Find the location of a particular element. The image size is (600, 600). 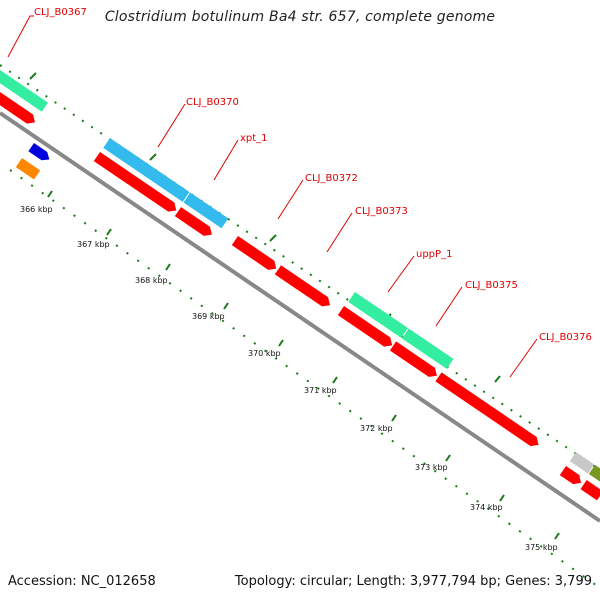

kbp-label-369: 369 kbp is located at coordinates (208, 316).